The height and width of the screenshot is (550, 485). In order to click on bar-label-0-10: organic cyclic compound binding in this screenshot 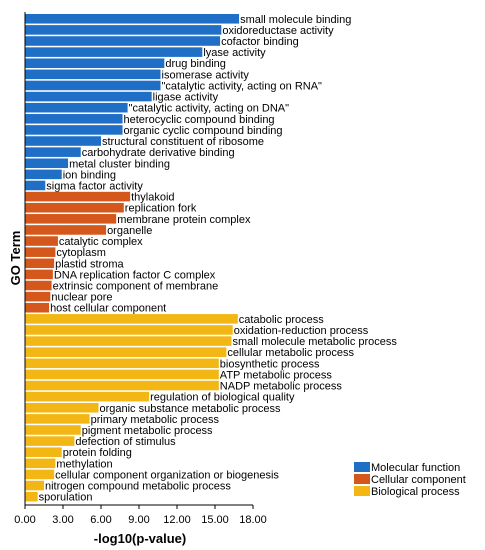, I will do `click(203, 131)`.